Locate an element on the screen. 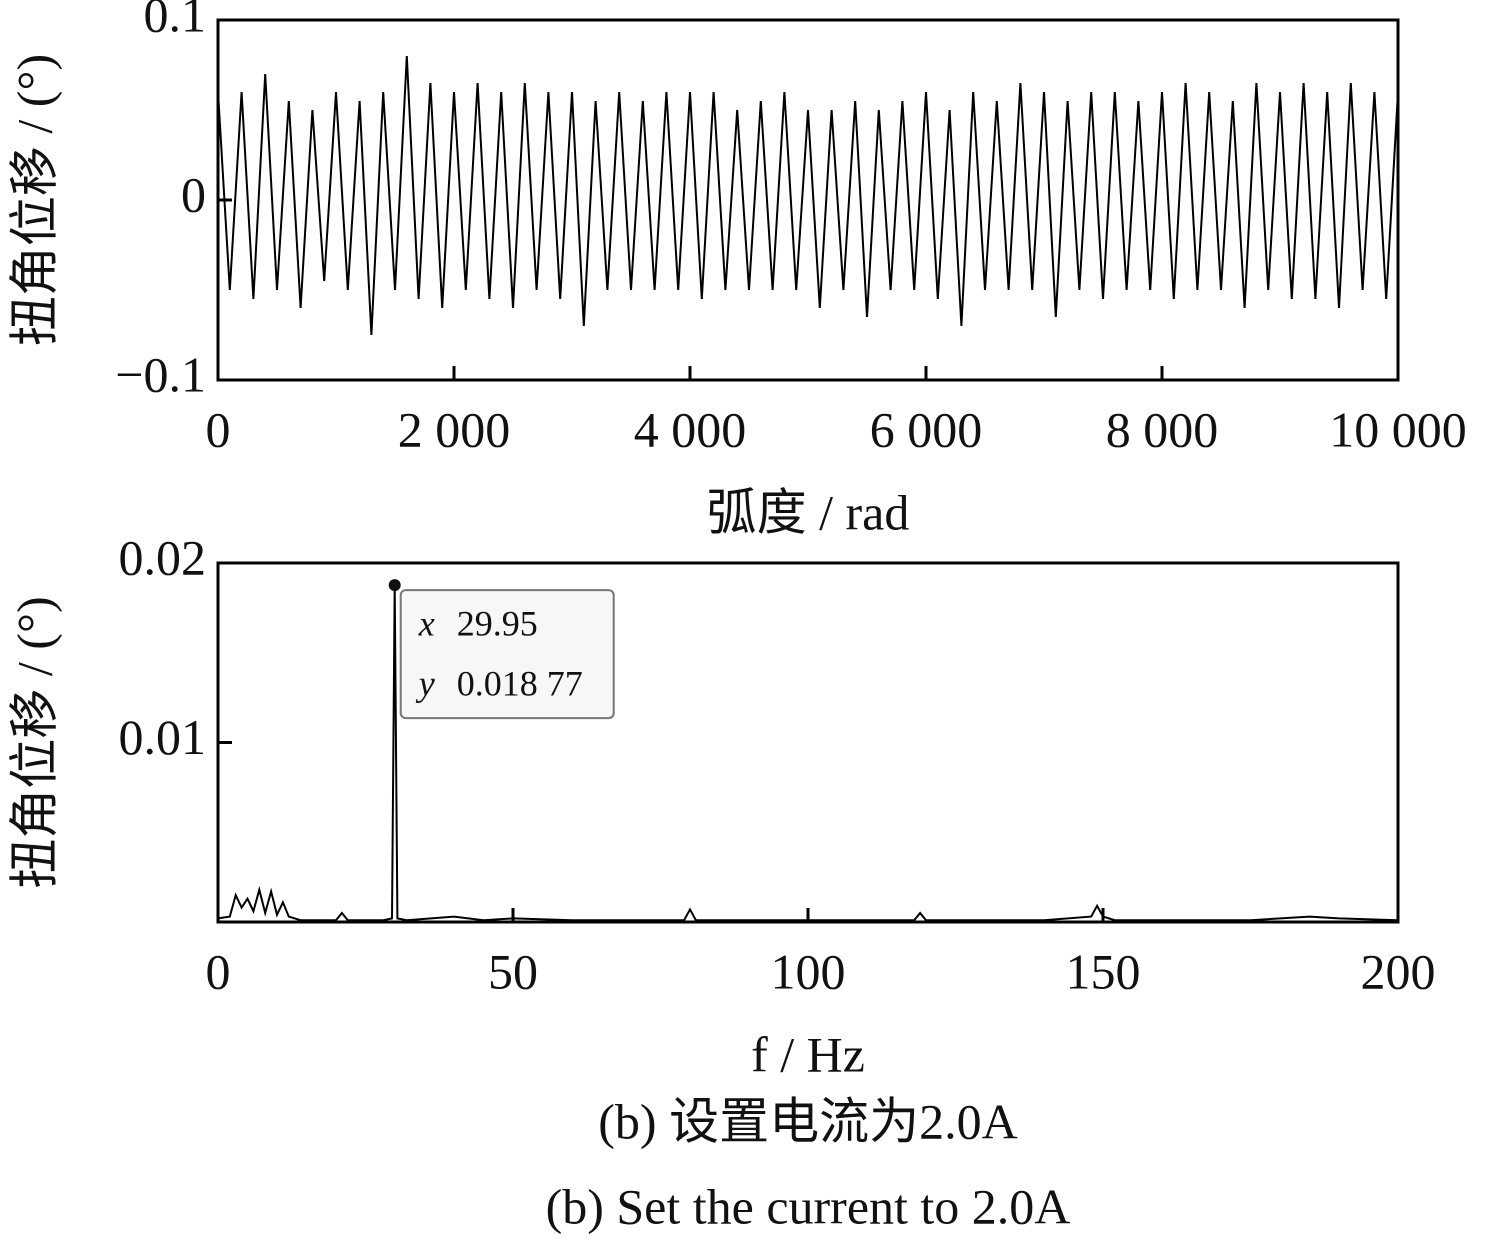  data-tip-box is located at coordinates (507, 654).